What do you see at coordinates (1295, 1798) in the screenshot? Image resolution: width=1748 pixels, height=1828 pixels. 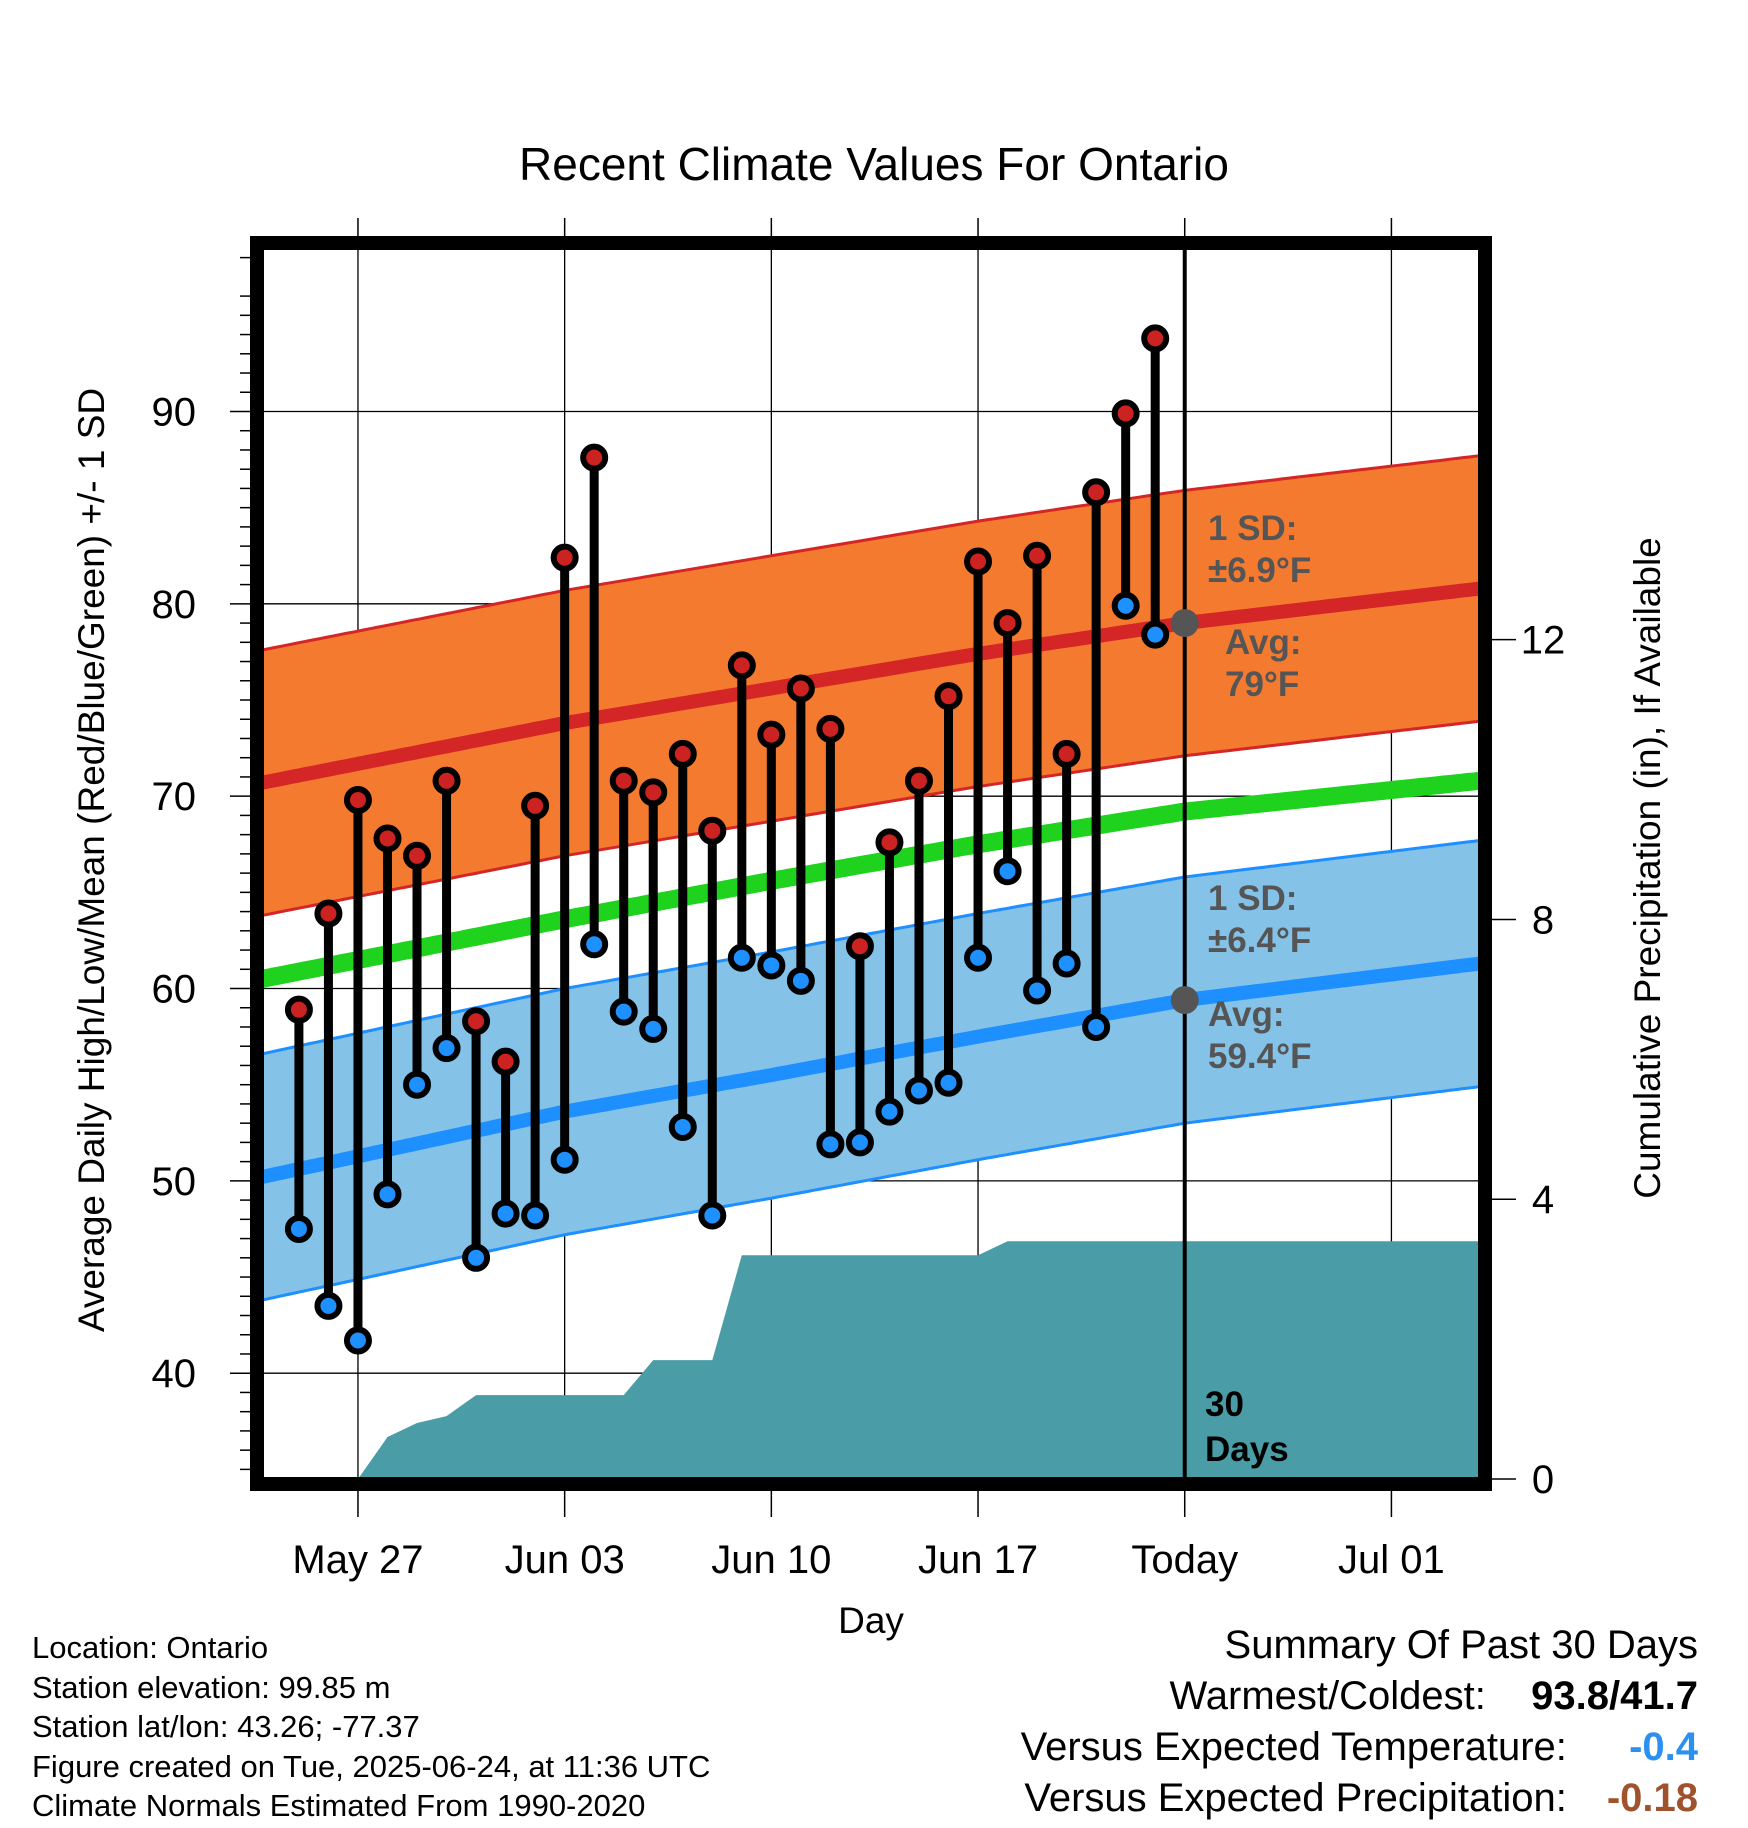 I see `precip-anomaly-label: Versus Expected Precipitation:` at bounding box center [1295, 1798].